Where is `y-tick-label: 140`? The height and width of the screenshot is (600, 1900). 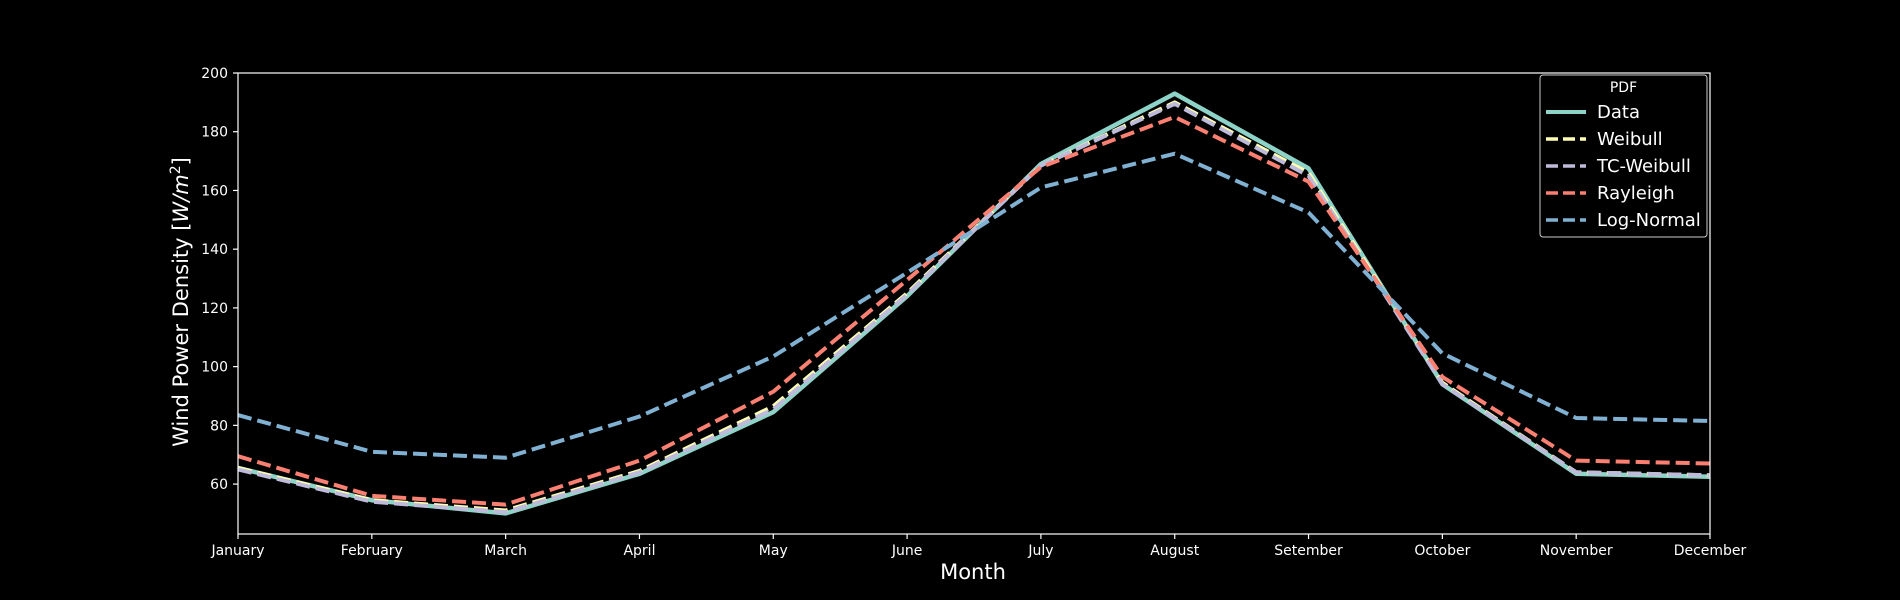 y-tick-label: 140 is located at coordinates (214, 250).